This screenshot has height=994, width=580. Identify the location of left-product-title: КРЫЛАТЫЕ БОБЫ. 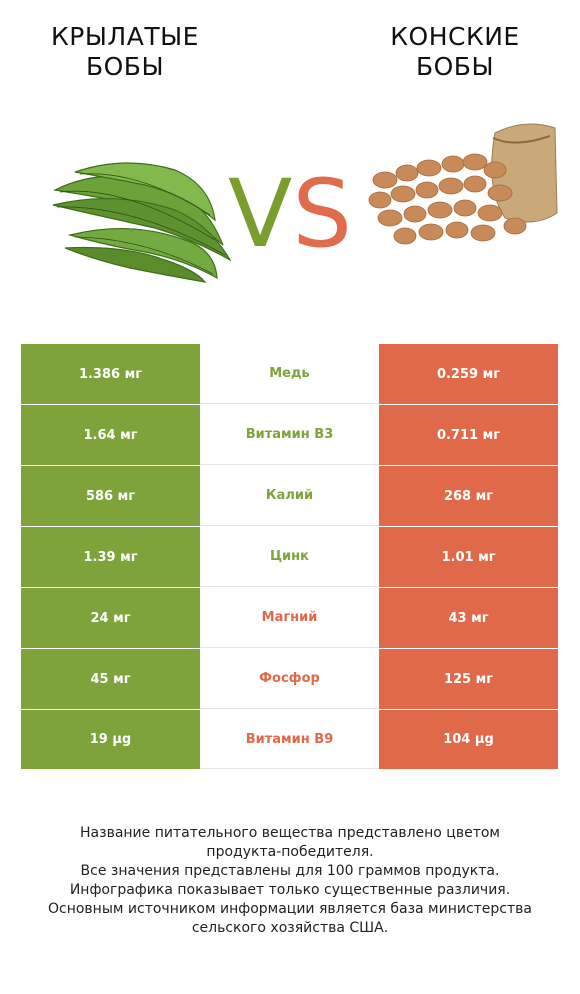
(125, 51).